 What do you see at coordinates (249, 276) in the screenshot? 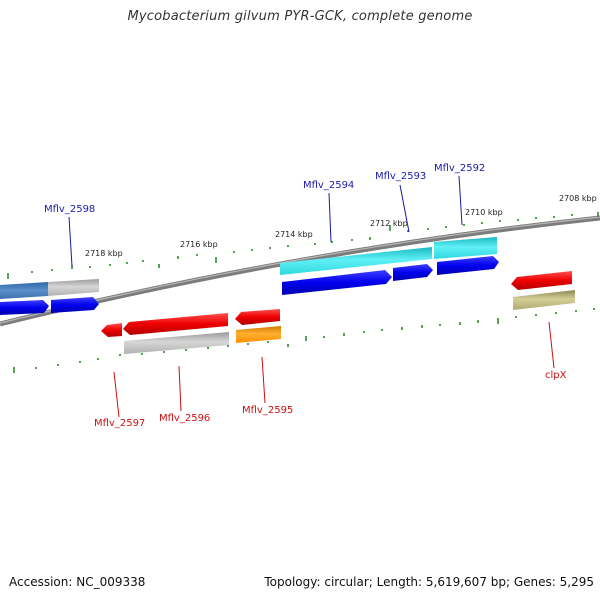
I see `forward-strand-features` at bounding box center [249, 276].